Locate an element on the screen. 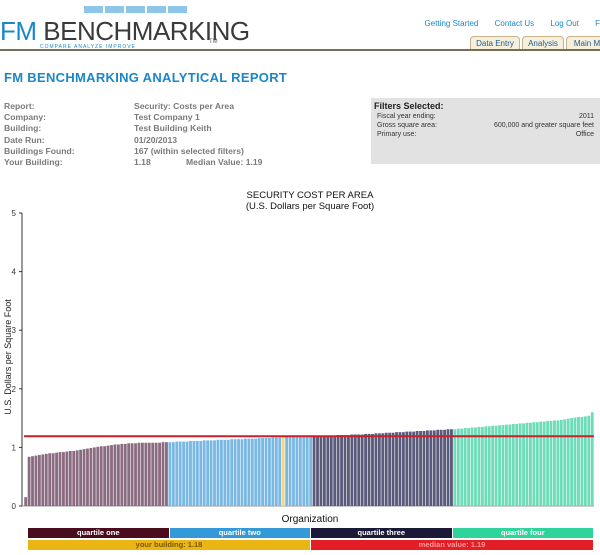  info-value: Security: Costs per Area is located at coordinates (184, 106).